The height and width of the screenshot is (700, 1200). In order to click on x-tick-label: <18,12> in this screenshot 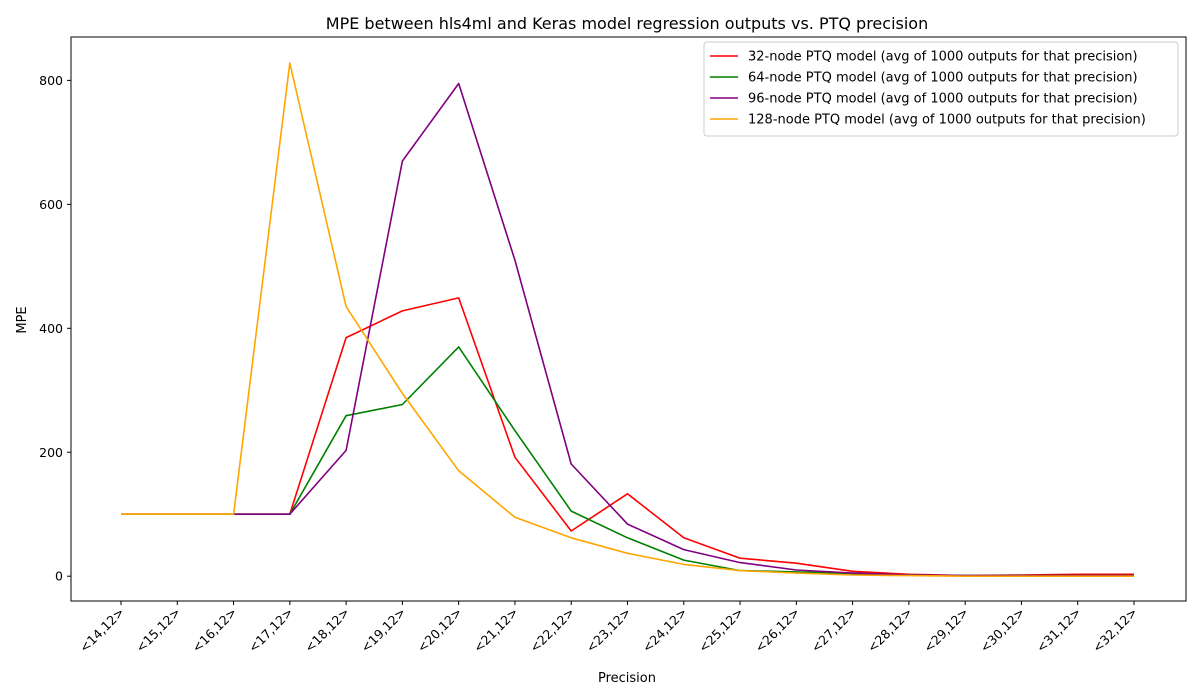, I will do `click(327, 630)`.